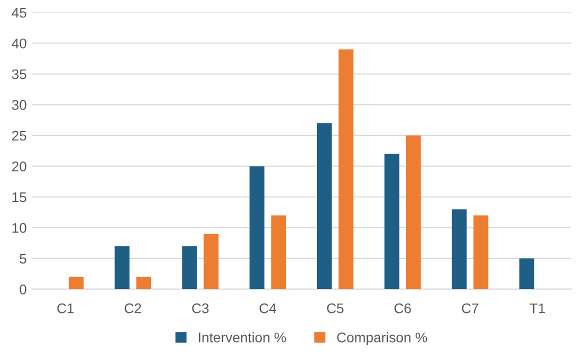 The image size is (577, 357). I want to click on y-tick-label: 5, so click(23, 259).